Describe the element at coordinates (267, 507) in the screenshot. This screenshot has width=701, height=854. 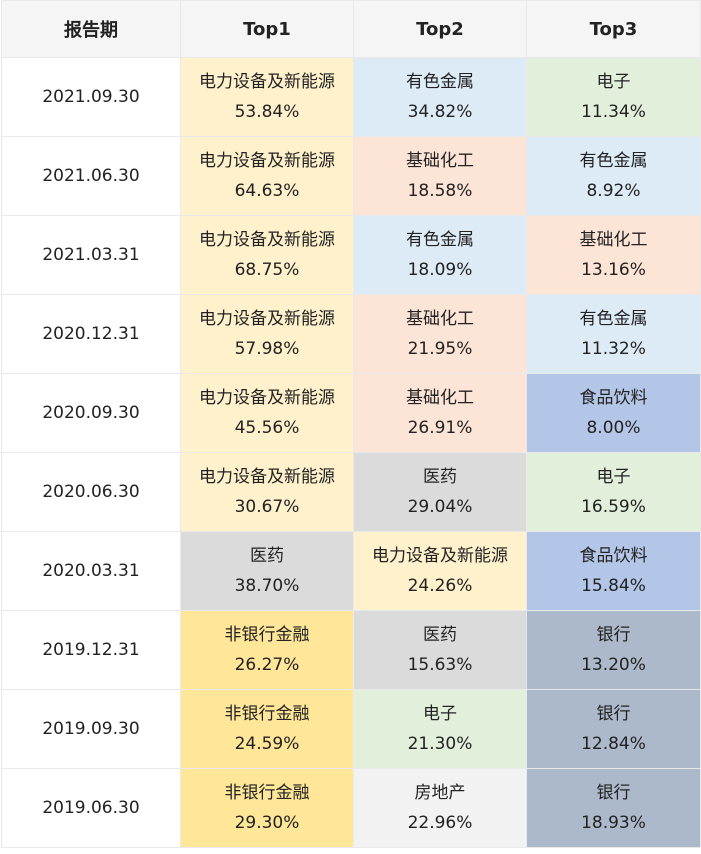
I see `industry-weight: 30.67%` at that location.